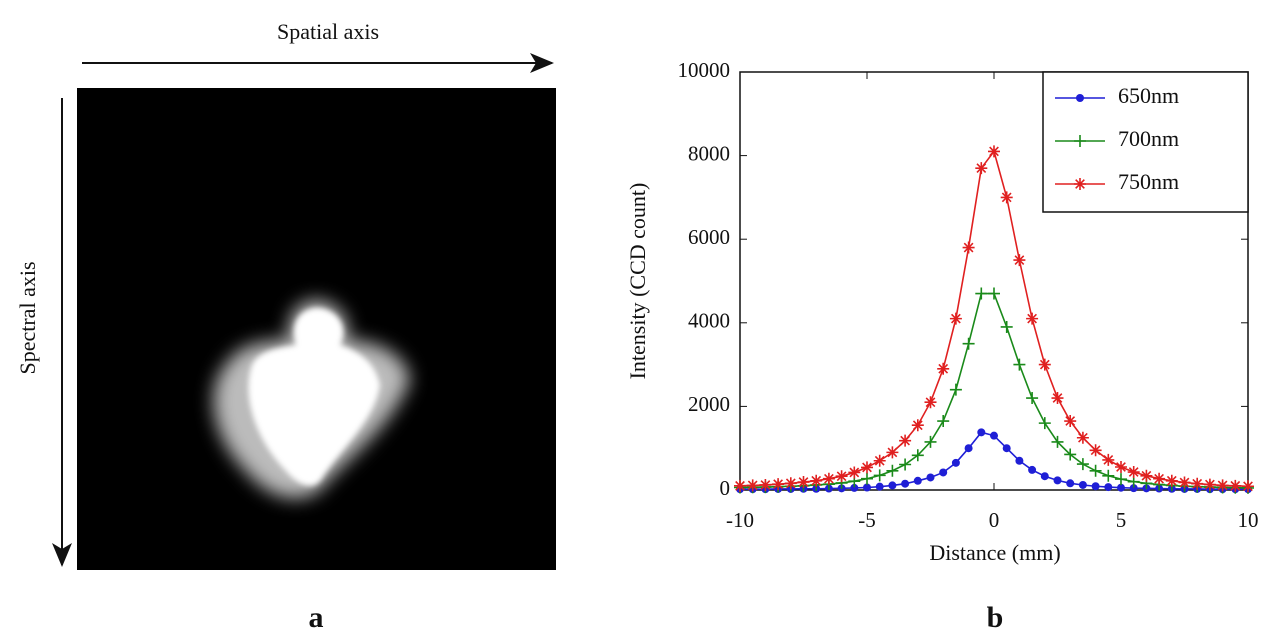 This screenshot has width=1266, height=635. I want to click on legend-label: 750nm, so click(1148, 181).